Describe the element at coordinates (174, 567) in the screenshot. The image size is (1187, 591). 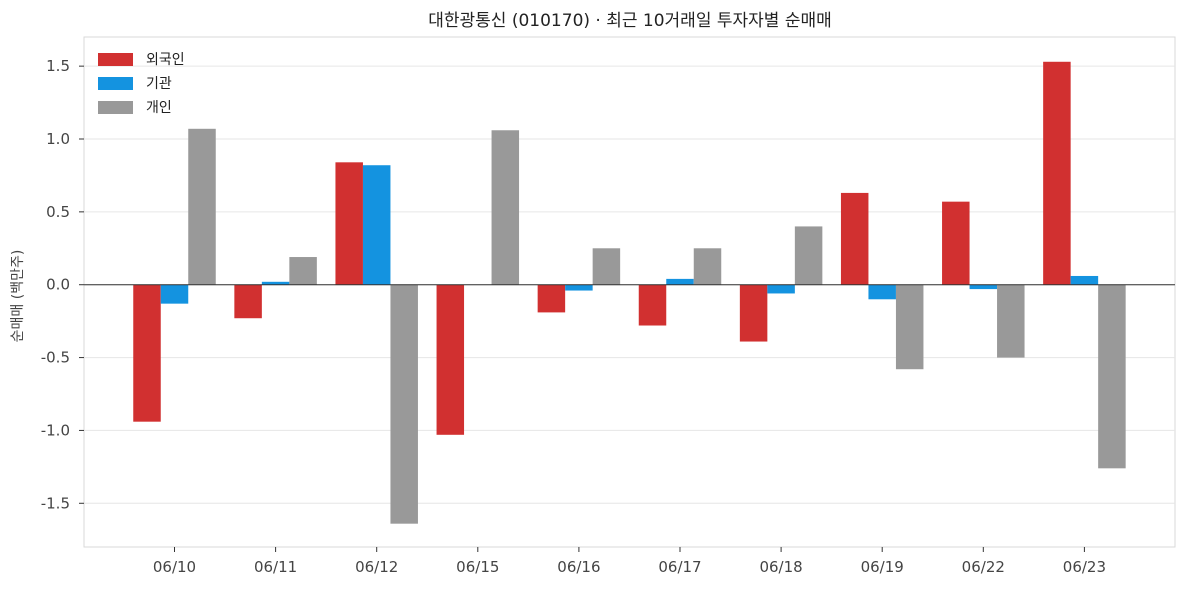
I see `x-tick-label: 06/10` at that location.